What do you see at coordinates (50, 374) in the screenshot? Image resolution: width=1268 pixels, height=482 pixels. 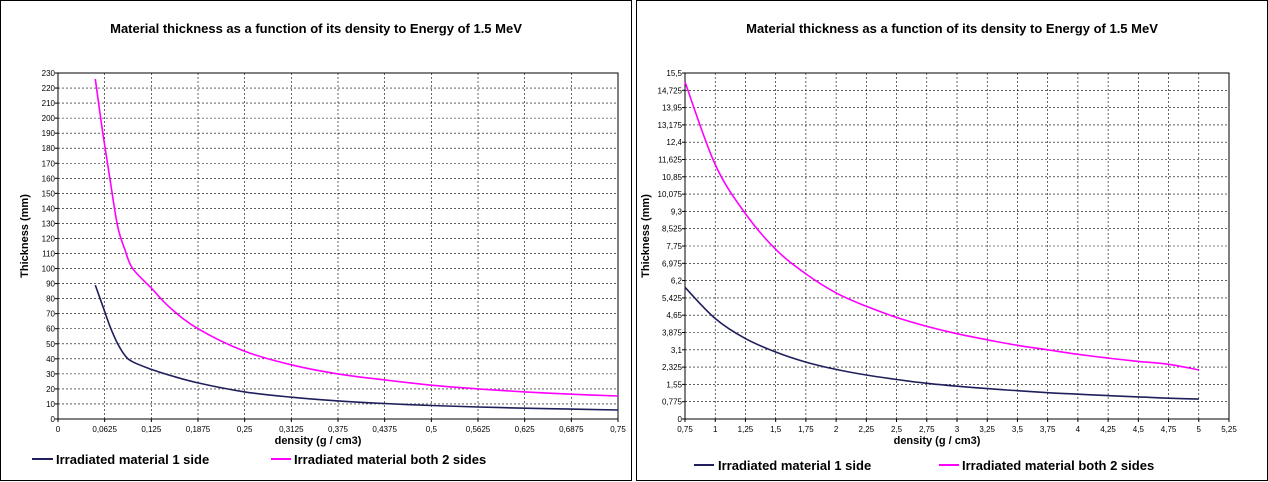 I see `y-tick-label: 30` at bounding box center [50, 374].